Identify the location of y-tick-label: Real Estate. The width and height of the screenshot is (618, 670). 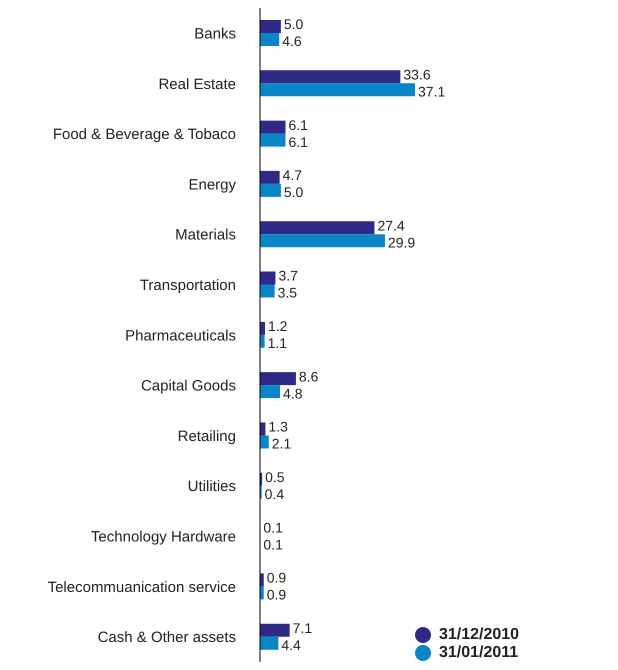
(197, 84).